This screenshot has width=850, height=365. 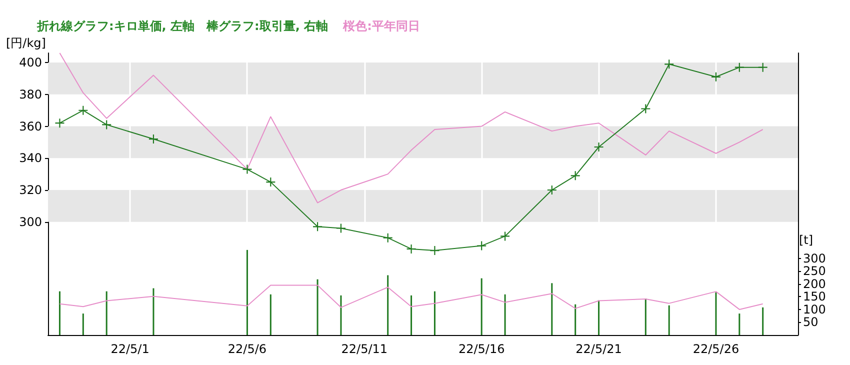 What do you see at coordinates (806, 240) in the screenshot?
I see `y2-axis-title: [t]` at bounding box center [806, 240].